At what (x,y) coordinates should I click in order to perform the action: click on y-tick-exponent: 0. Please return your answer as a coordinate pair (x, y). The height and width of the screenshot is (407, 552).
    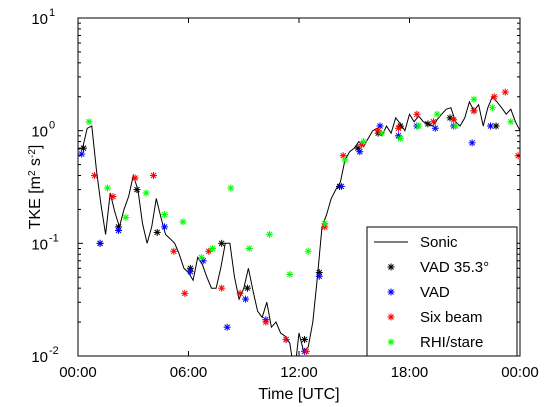
    Looking at the image, I should click on (52, 126).